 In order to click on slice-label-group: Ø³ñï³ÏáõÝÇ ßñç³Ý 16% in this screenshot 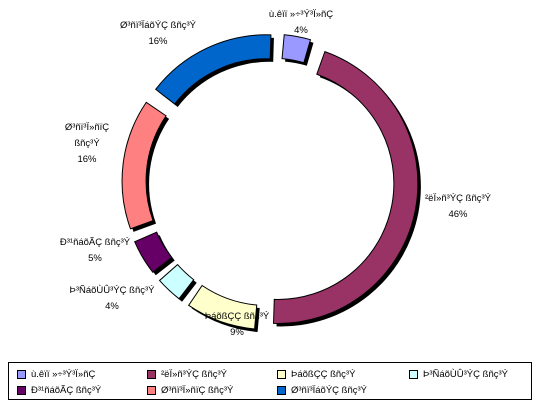, I will do `click(158, 33)`.